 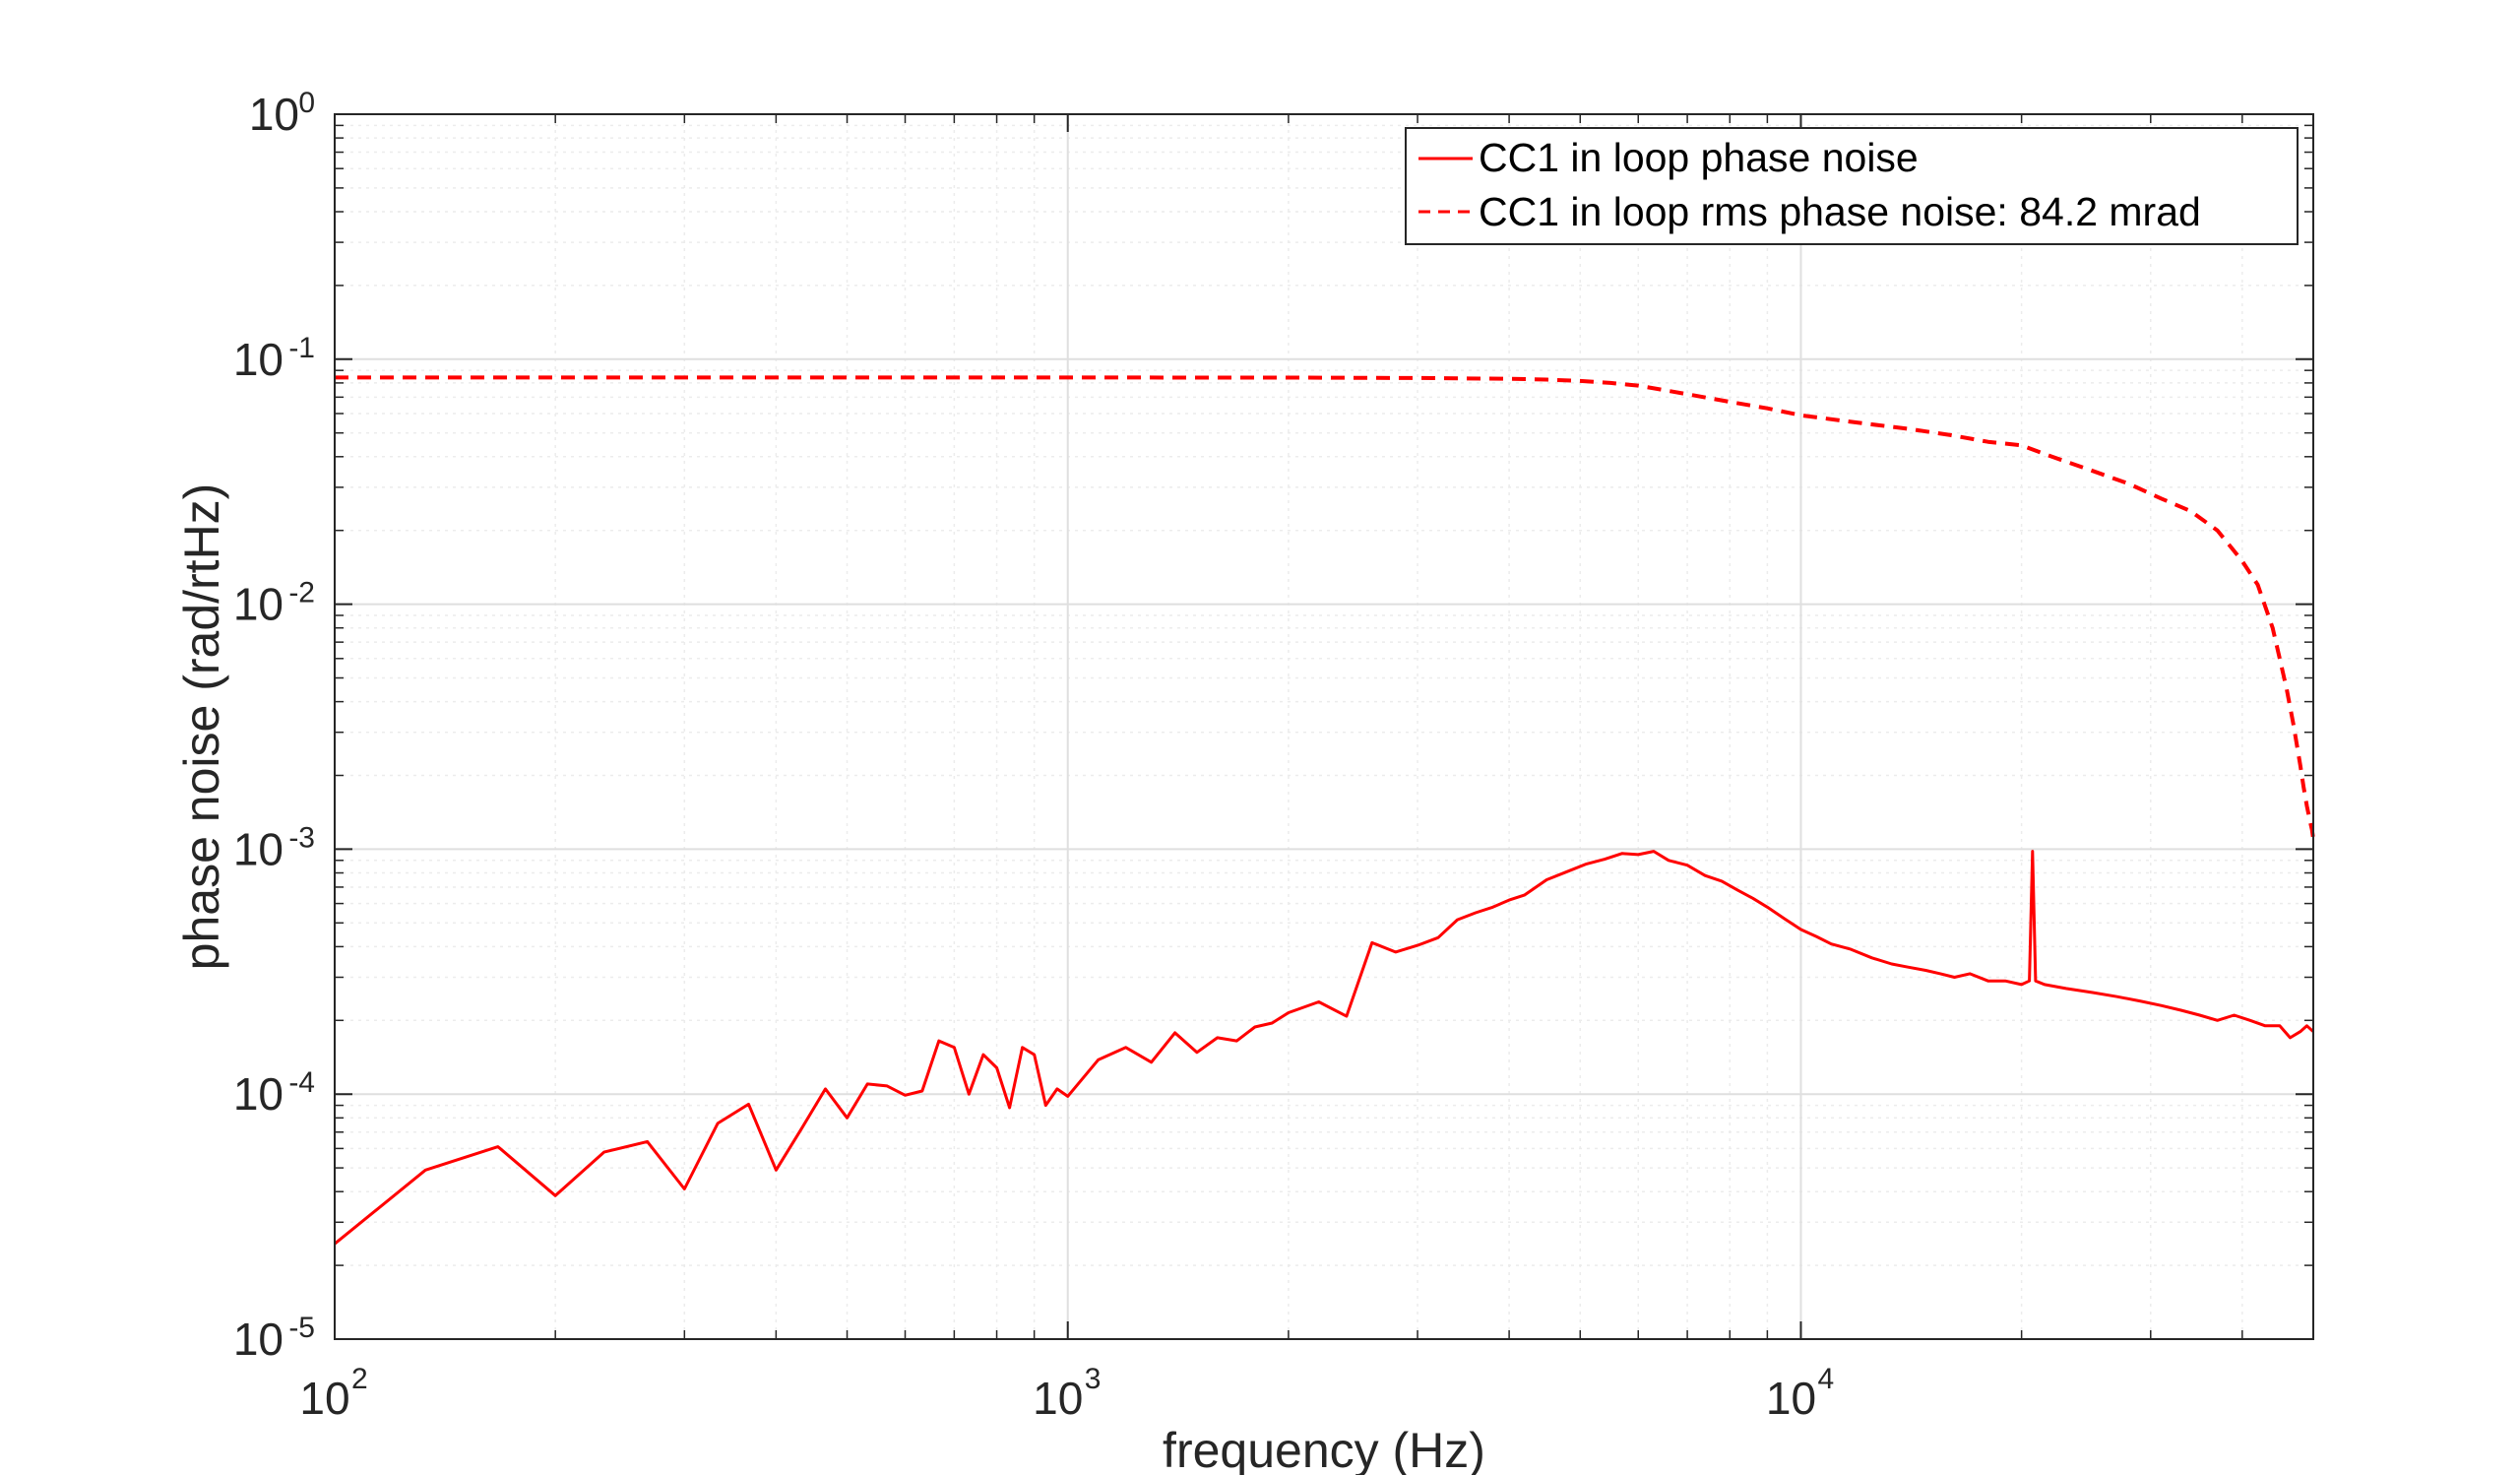 What do you see at coordinates (301, 1328) in the screenshot?
I see `y-tick-exponent: -5` at bounding box center [301, 1328].